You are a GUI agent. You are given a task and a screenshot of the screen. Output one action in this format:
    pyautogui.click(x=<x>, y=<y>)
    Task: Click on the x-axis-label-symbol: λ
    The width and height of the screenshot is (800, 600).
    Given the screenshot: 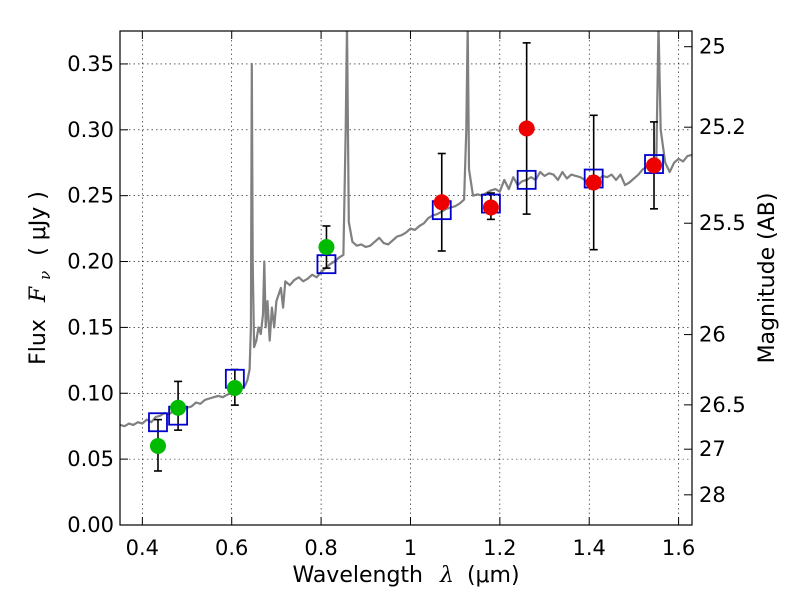 What is the action you would take?
    pyautogui.click(x=446, y=575)
    